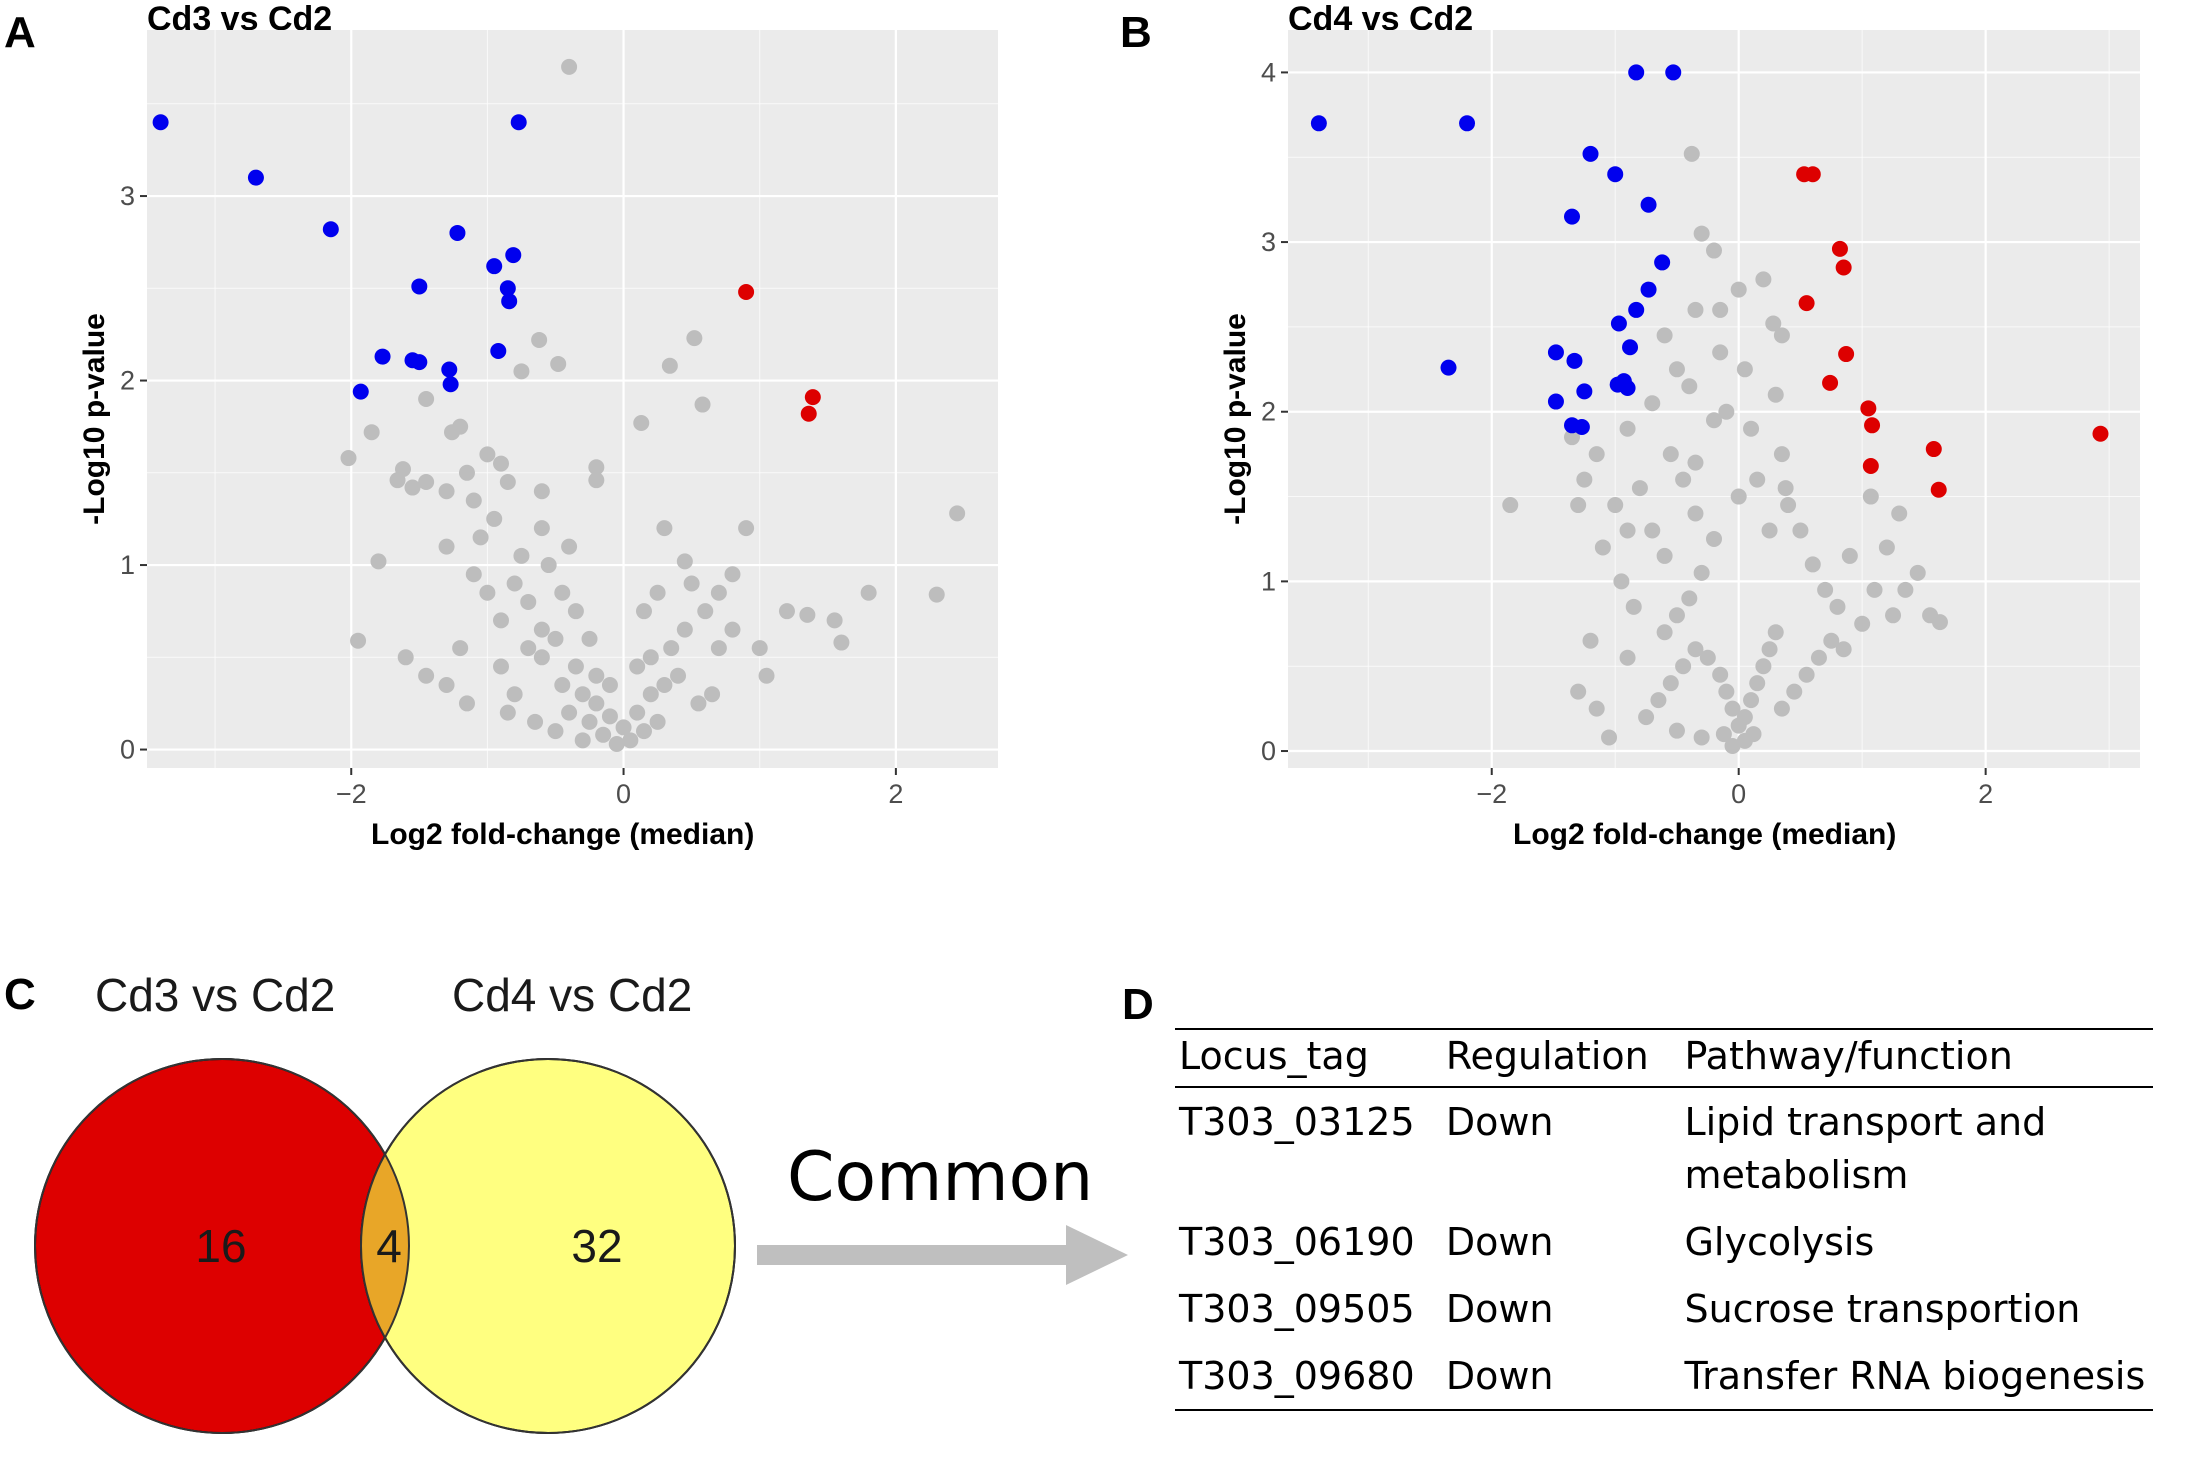 The image size is (2198, 1468). I want to click on chart-a-x-tick-label: 0, so click(623, 794).